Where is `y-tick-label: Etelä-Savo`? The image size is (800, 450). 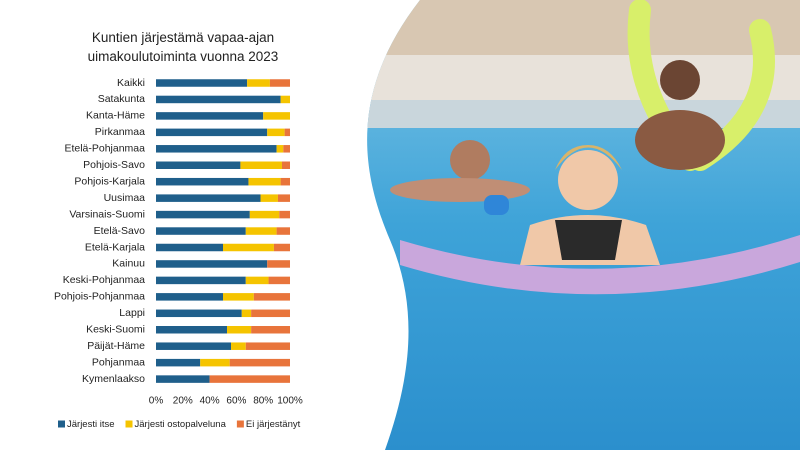
y-tick-label: Etelä-Savo is located at coordinates (120, 231).